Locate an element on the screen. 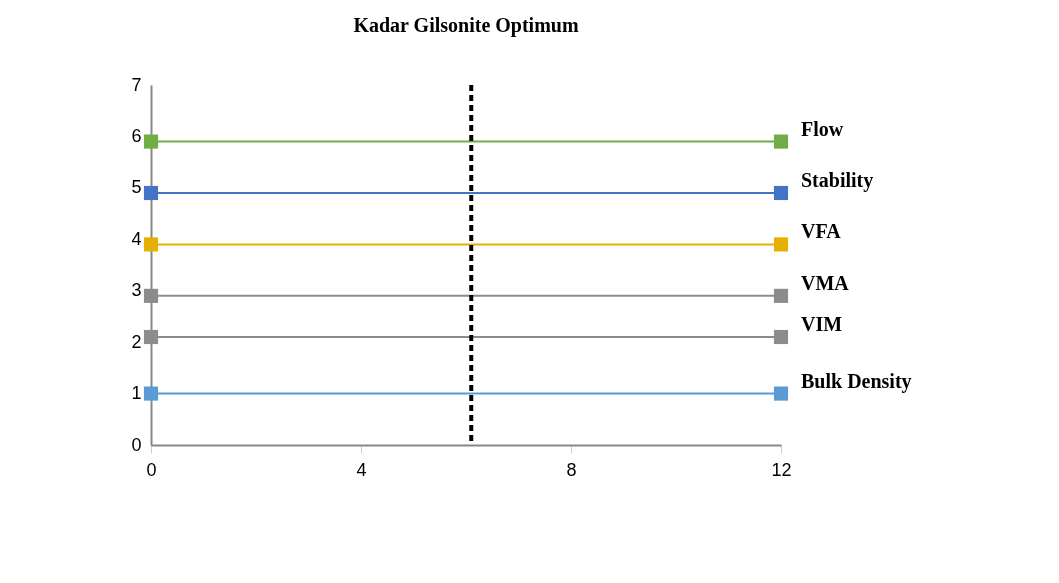  series-label: Stability is located at coordinates (837, 180).